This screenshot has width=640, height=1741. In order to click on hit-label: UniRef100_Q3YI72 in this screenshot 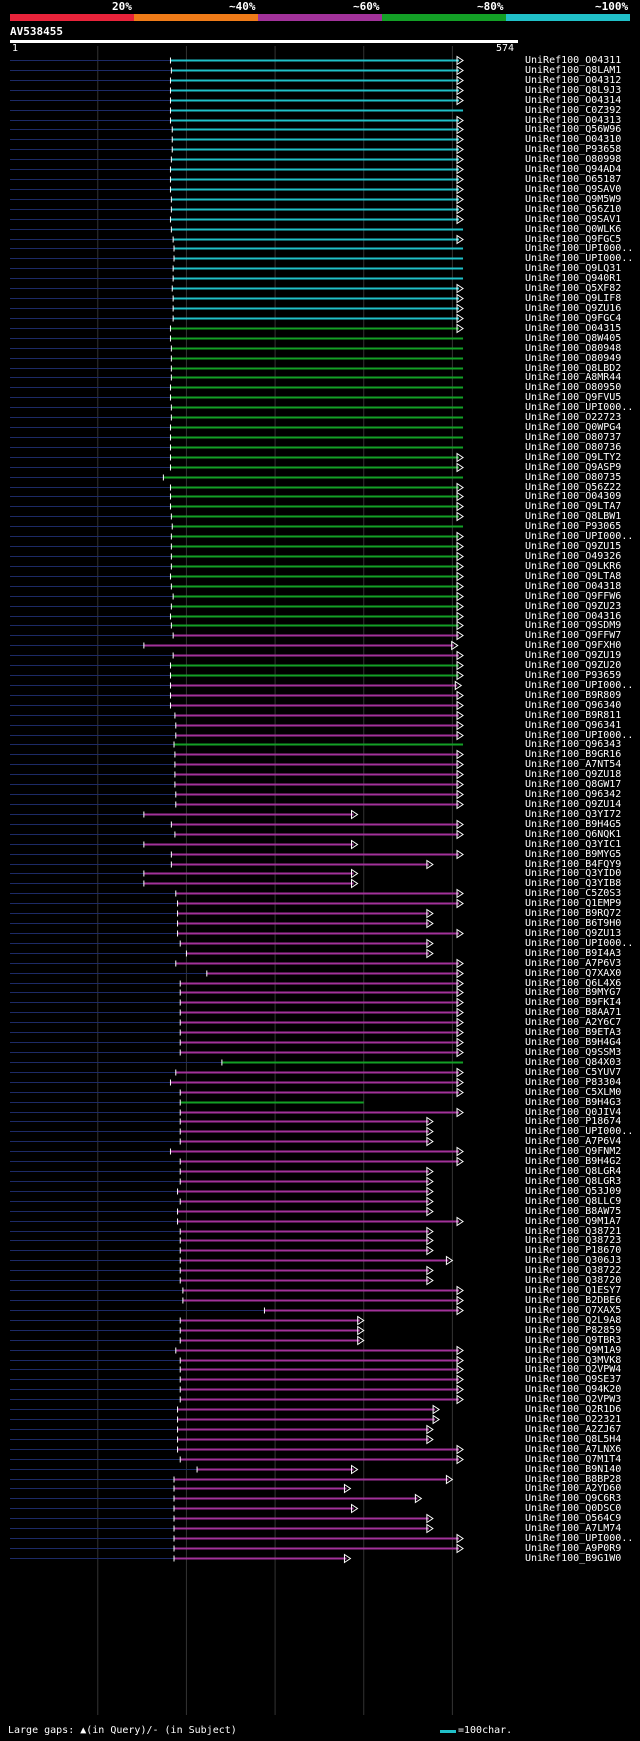, I will do `click(573, 814)`.